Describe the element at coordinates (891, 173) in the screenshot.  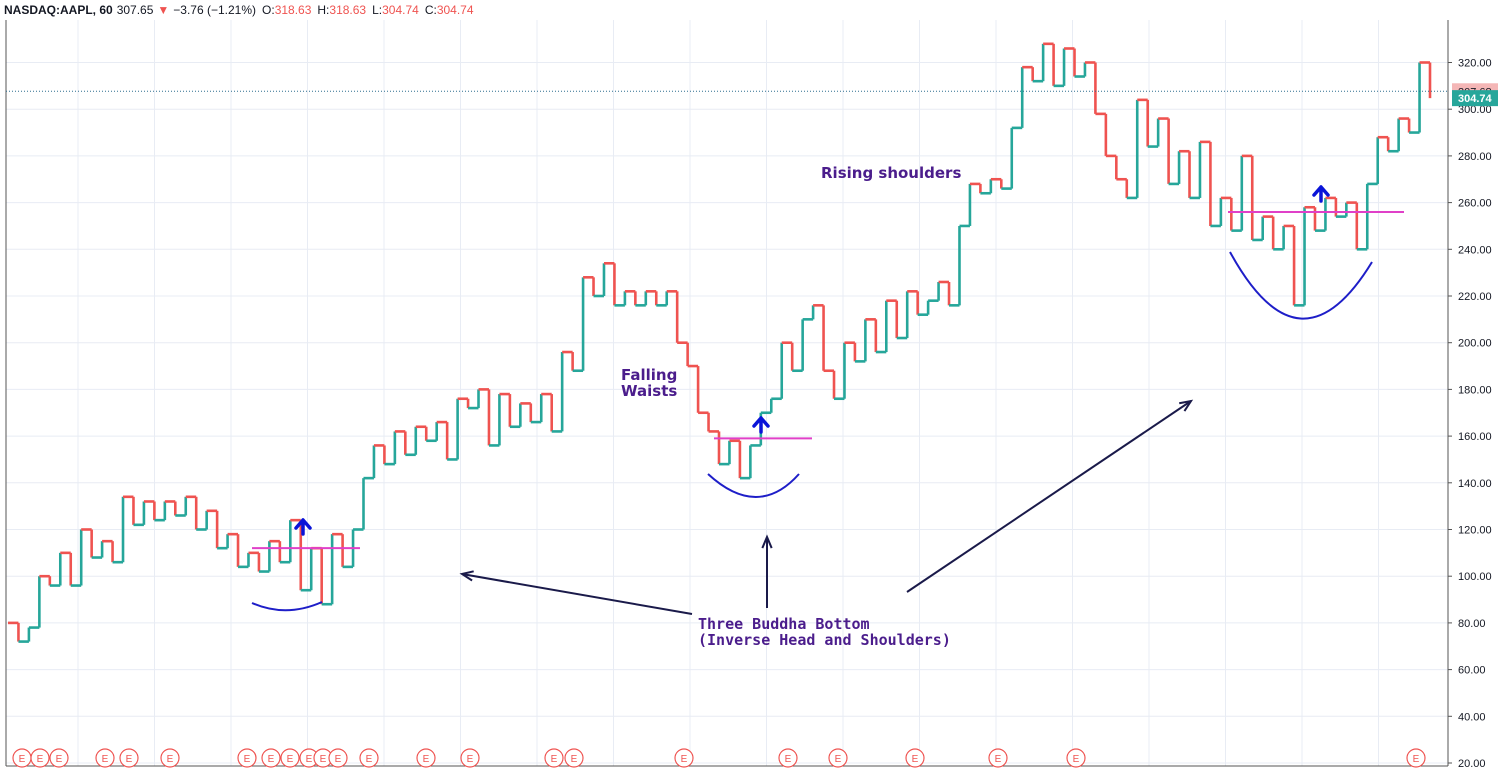
I see `rising-shoulders-label: Rising shoulders` at that location.